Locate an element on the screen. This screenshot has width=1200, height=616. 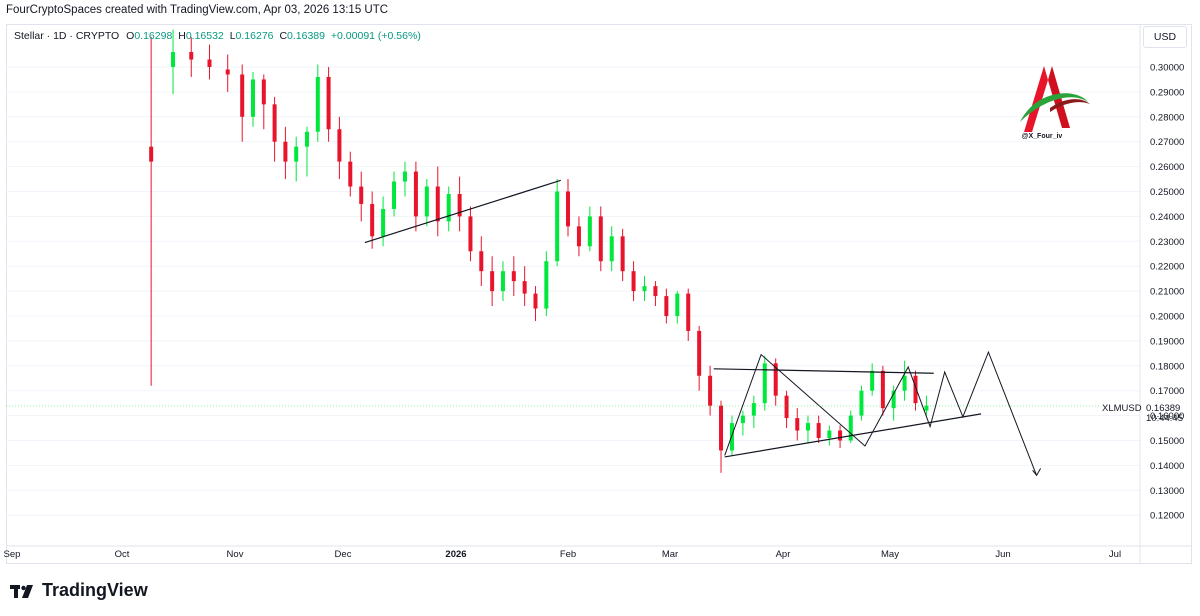
close-value: 0.16389 is located at coordinates (306, 36).